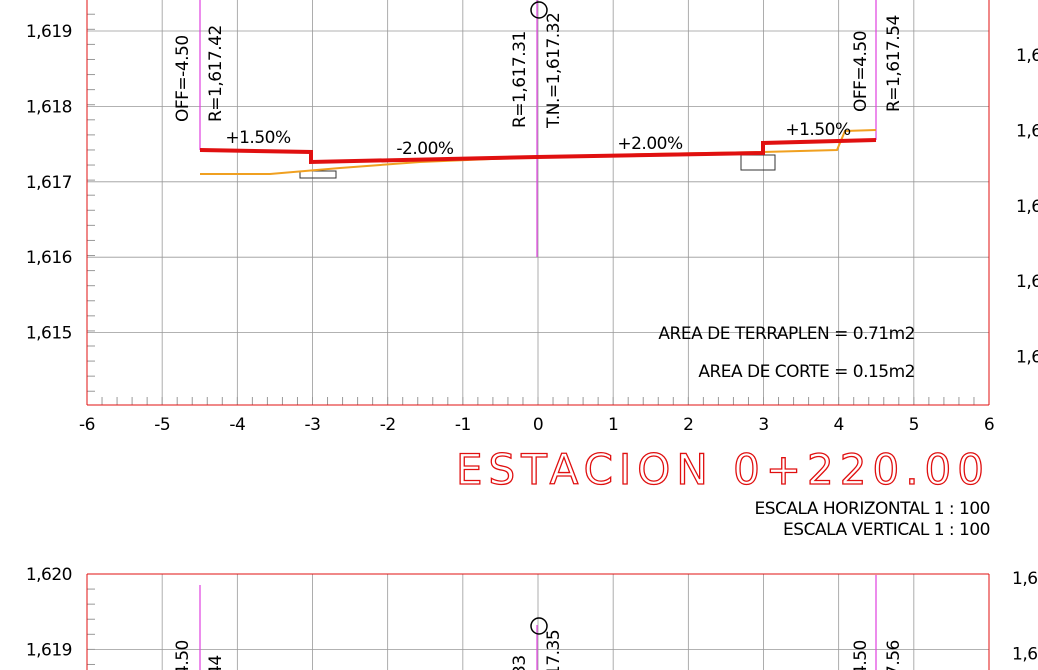 The width and height of the screenshot is (1038, 670). What do you see at coordinates (49, 258) in the screenshot?
I see `y-label: 1,616` at bounding box center [49, 258].